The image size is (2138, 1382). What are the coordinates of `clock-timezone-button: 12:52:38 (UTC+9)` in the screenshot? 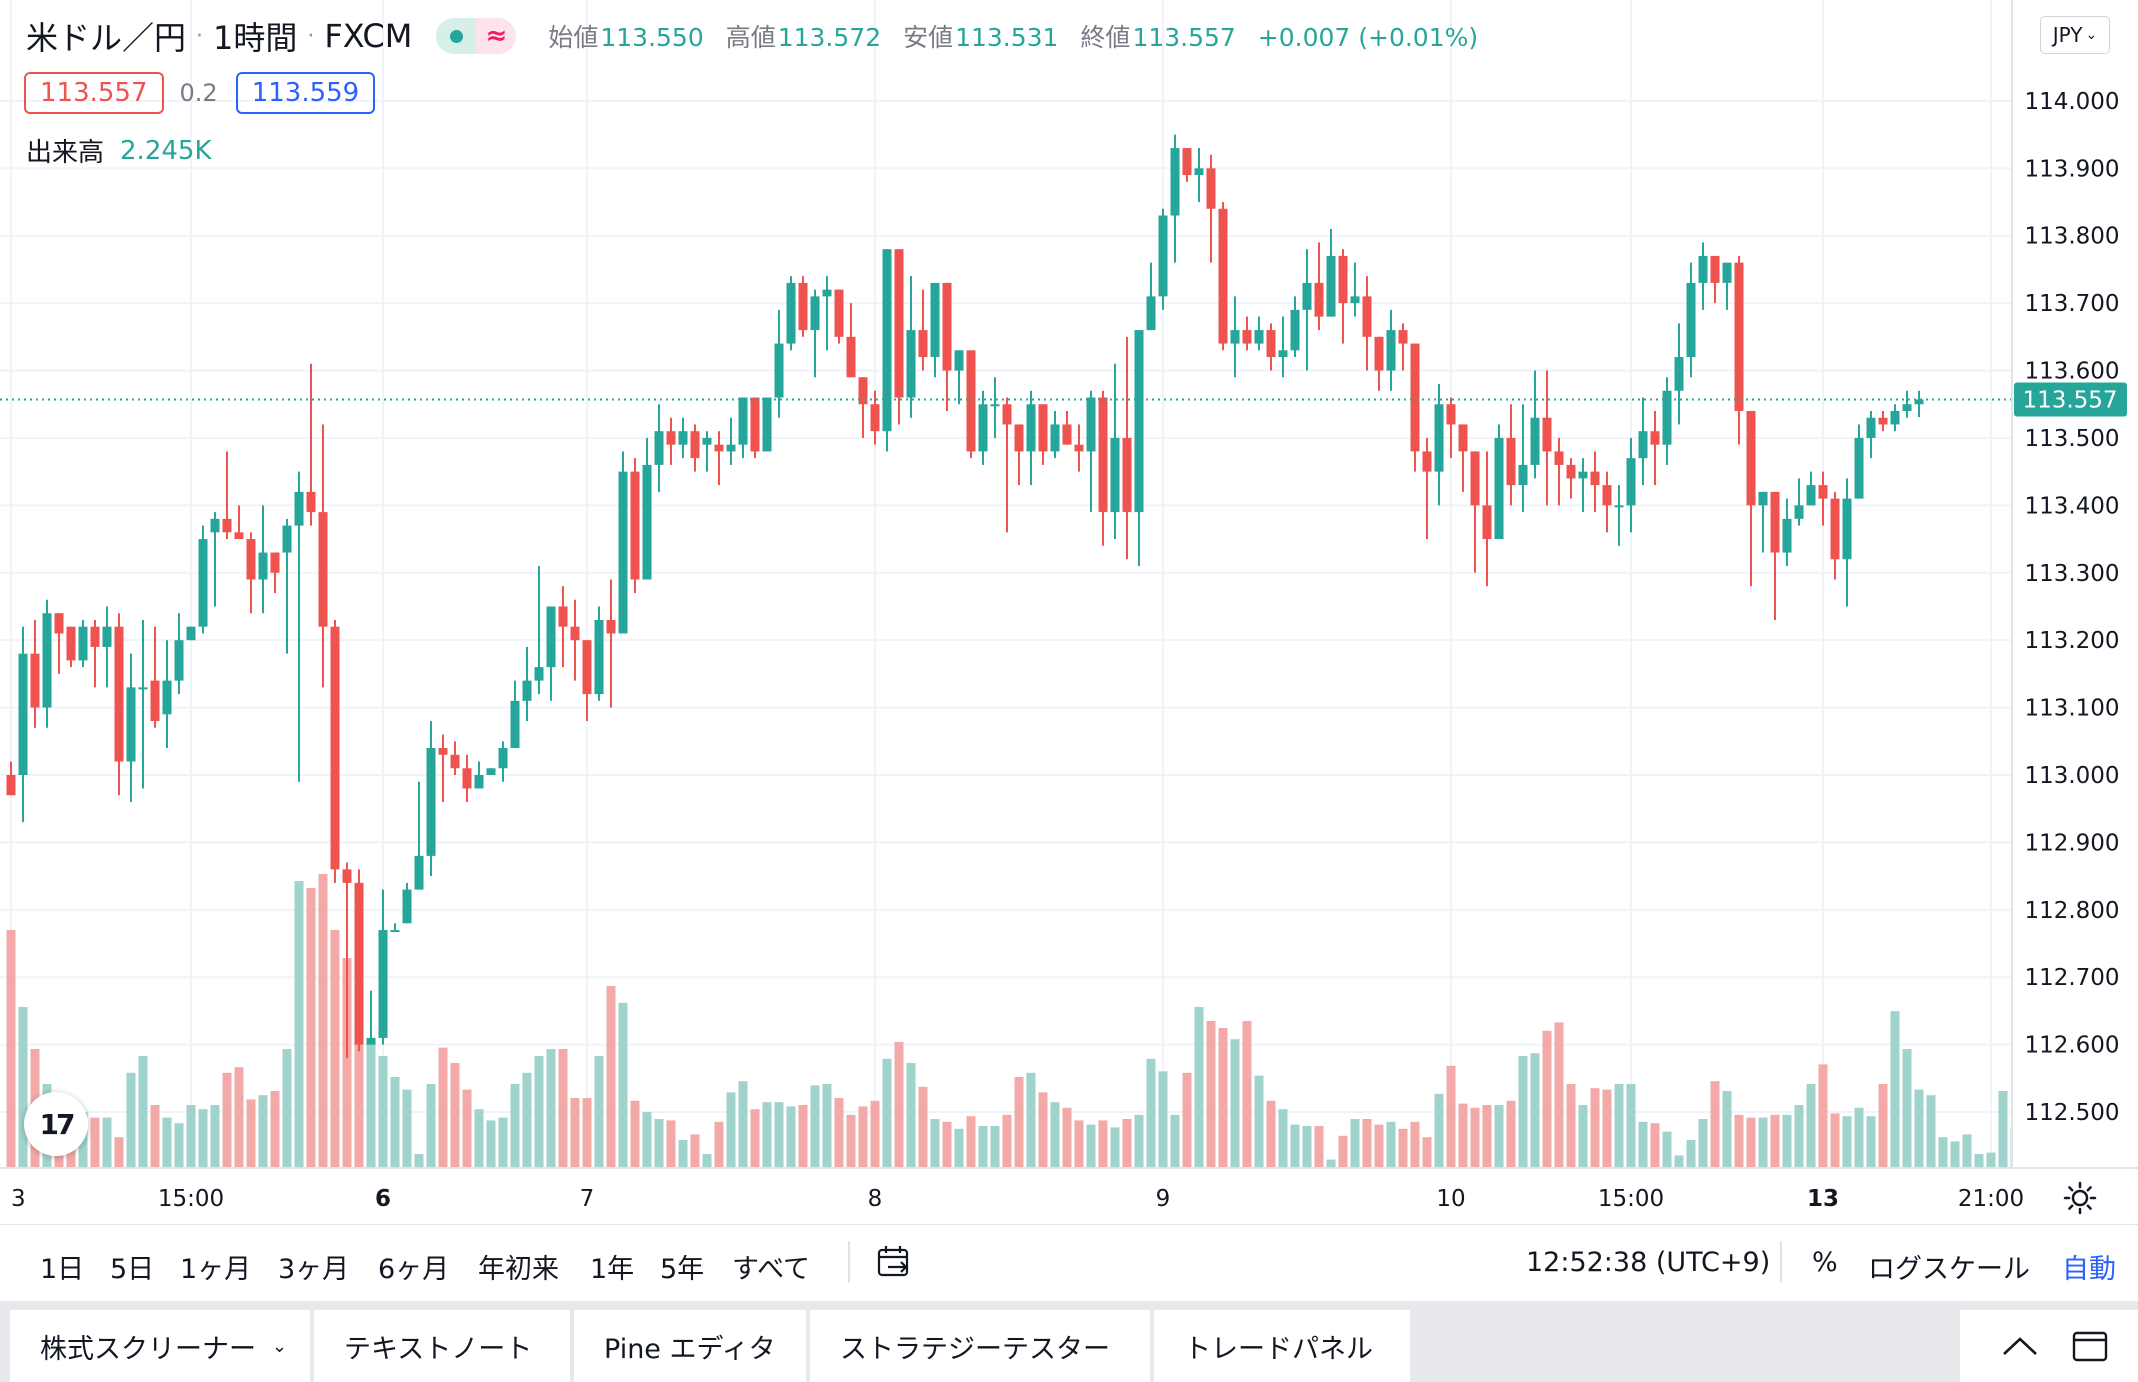 It's located at (1648, 1262).